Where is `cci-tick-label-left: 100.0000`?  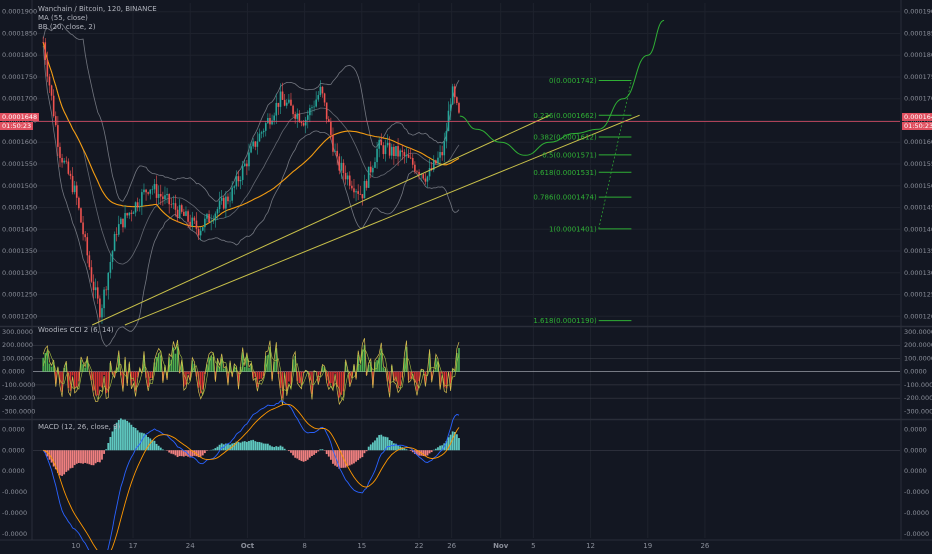
cci-tick-label-left: 100.0000 is located at coordinates (17, 358).